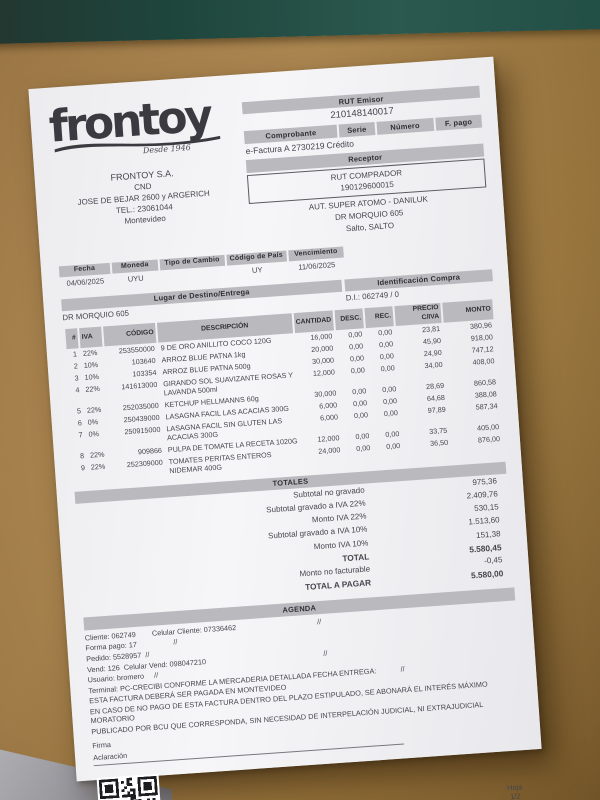 The image size is (600, 800). Describe the element at coordinates (300, 22) in the screenshot. I see `teal-shelf-edge` at that location.